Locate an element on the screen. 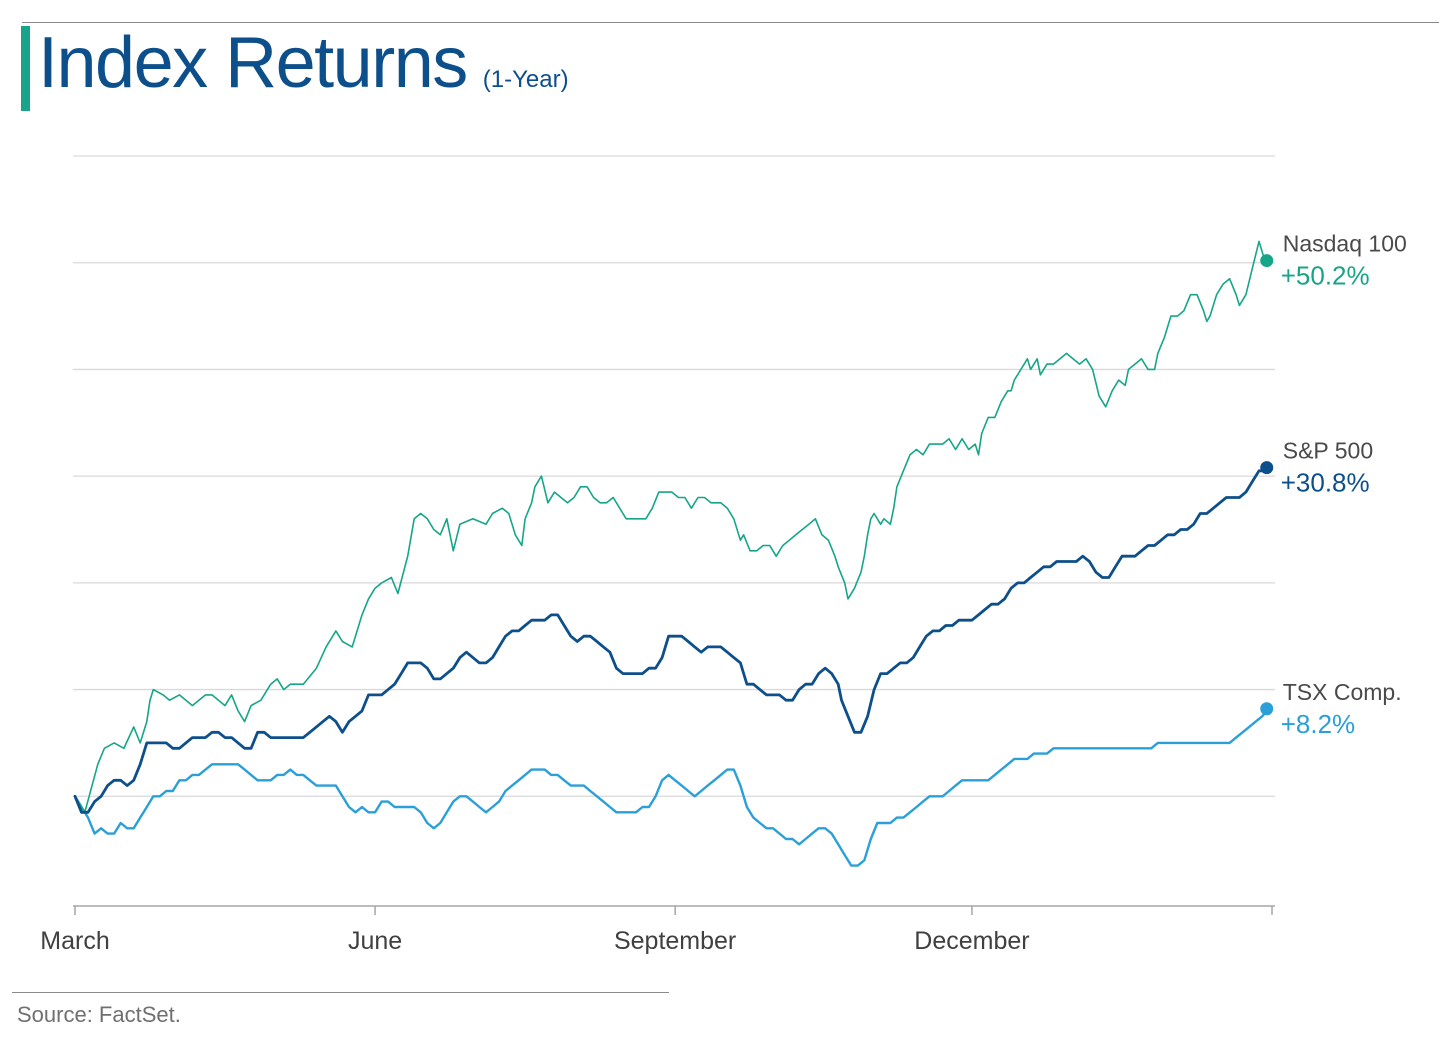 The height and width of the screenshot is (1048, 1456). sp-500-end-marker is located at coordinates (1267, 468).